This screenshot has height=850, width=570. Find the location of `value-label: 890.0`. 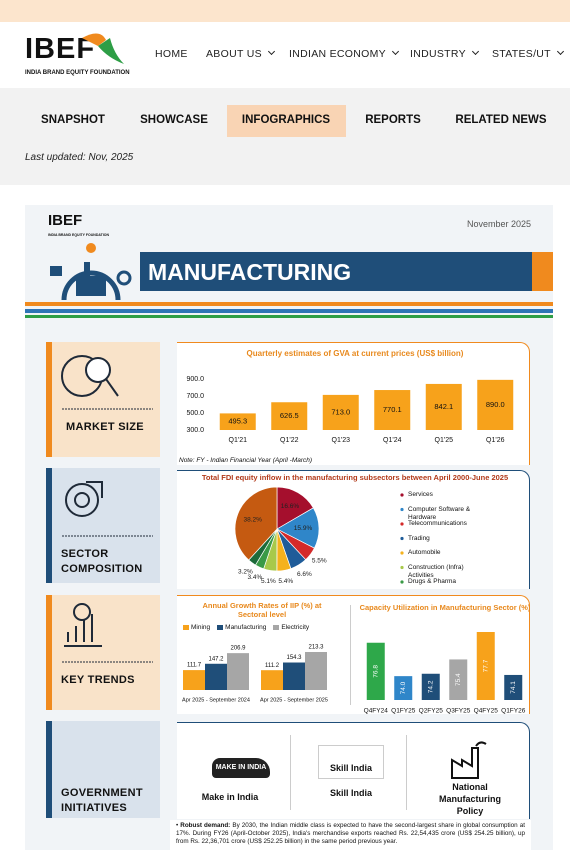

value-label: 890.0 is located at coordinates (495, 404).